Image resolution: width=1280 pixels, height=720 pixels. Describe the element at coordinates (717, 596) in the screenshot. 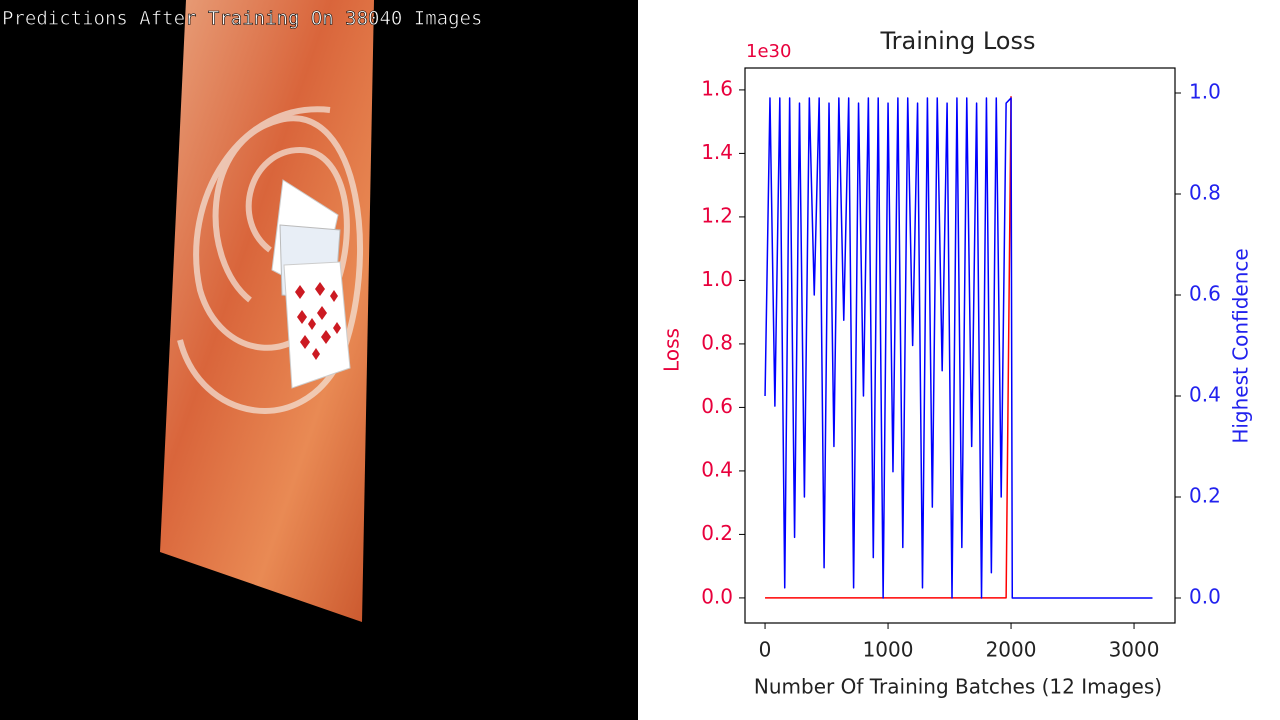

I see `y-tick-label: 0.0` at that location.